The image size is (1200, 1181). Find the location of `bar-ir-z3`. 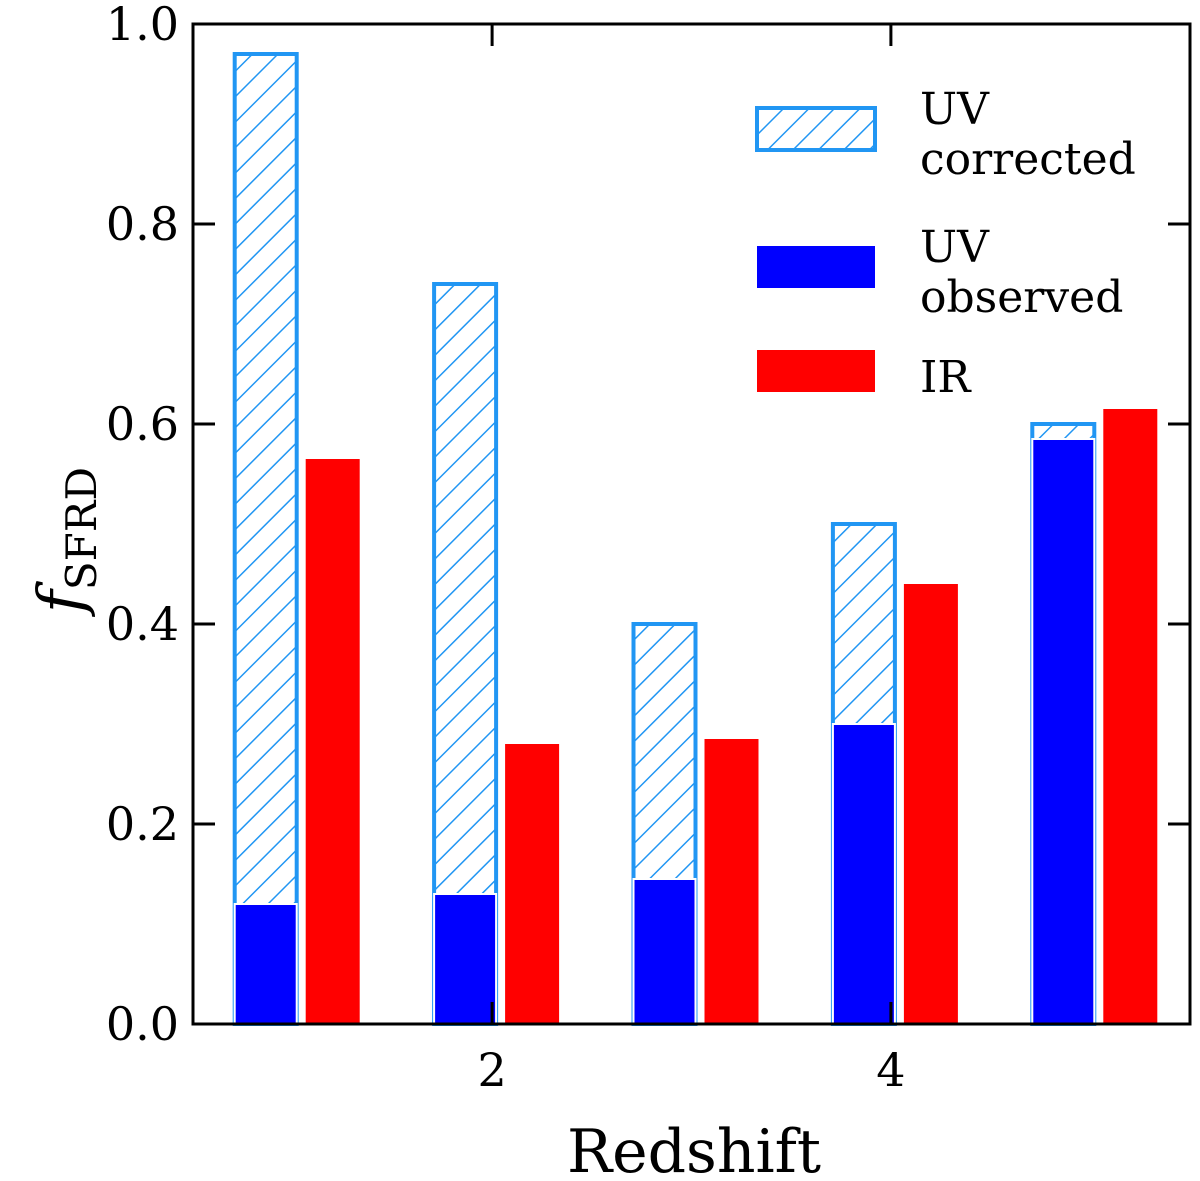

bar-ir-z3 is located at coordinates (731, 881).